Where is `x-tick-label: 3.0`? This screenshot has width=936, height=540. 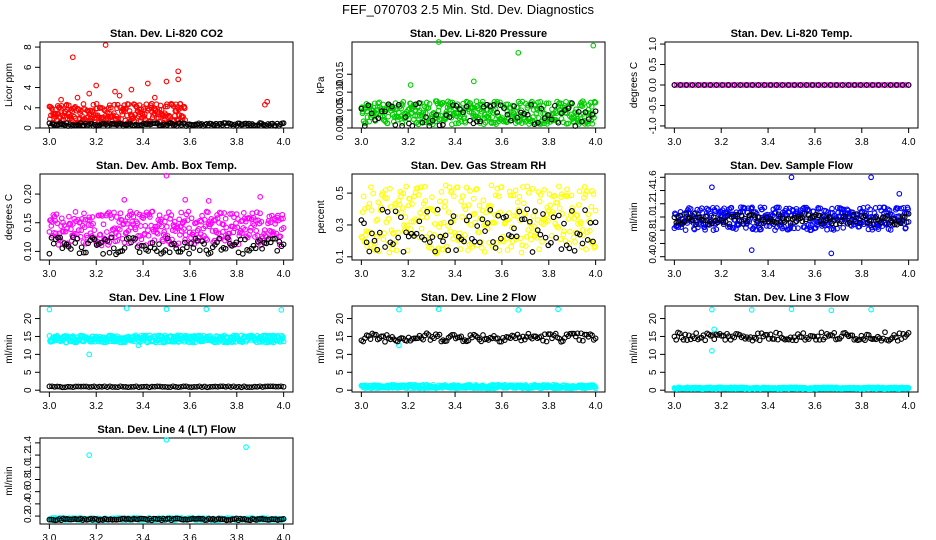 x-tick-label: 3.0 is located at coordinates (49, 274).